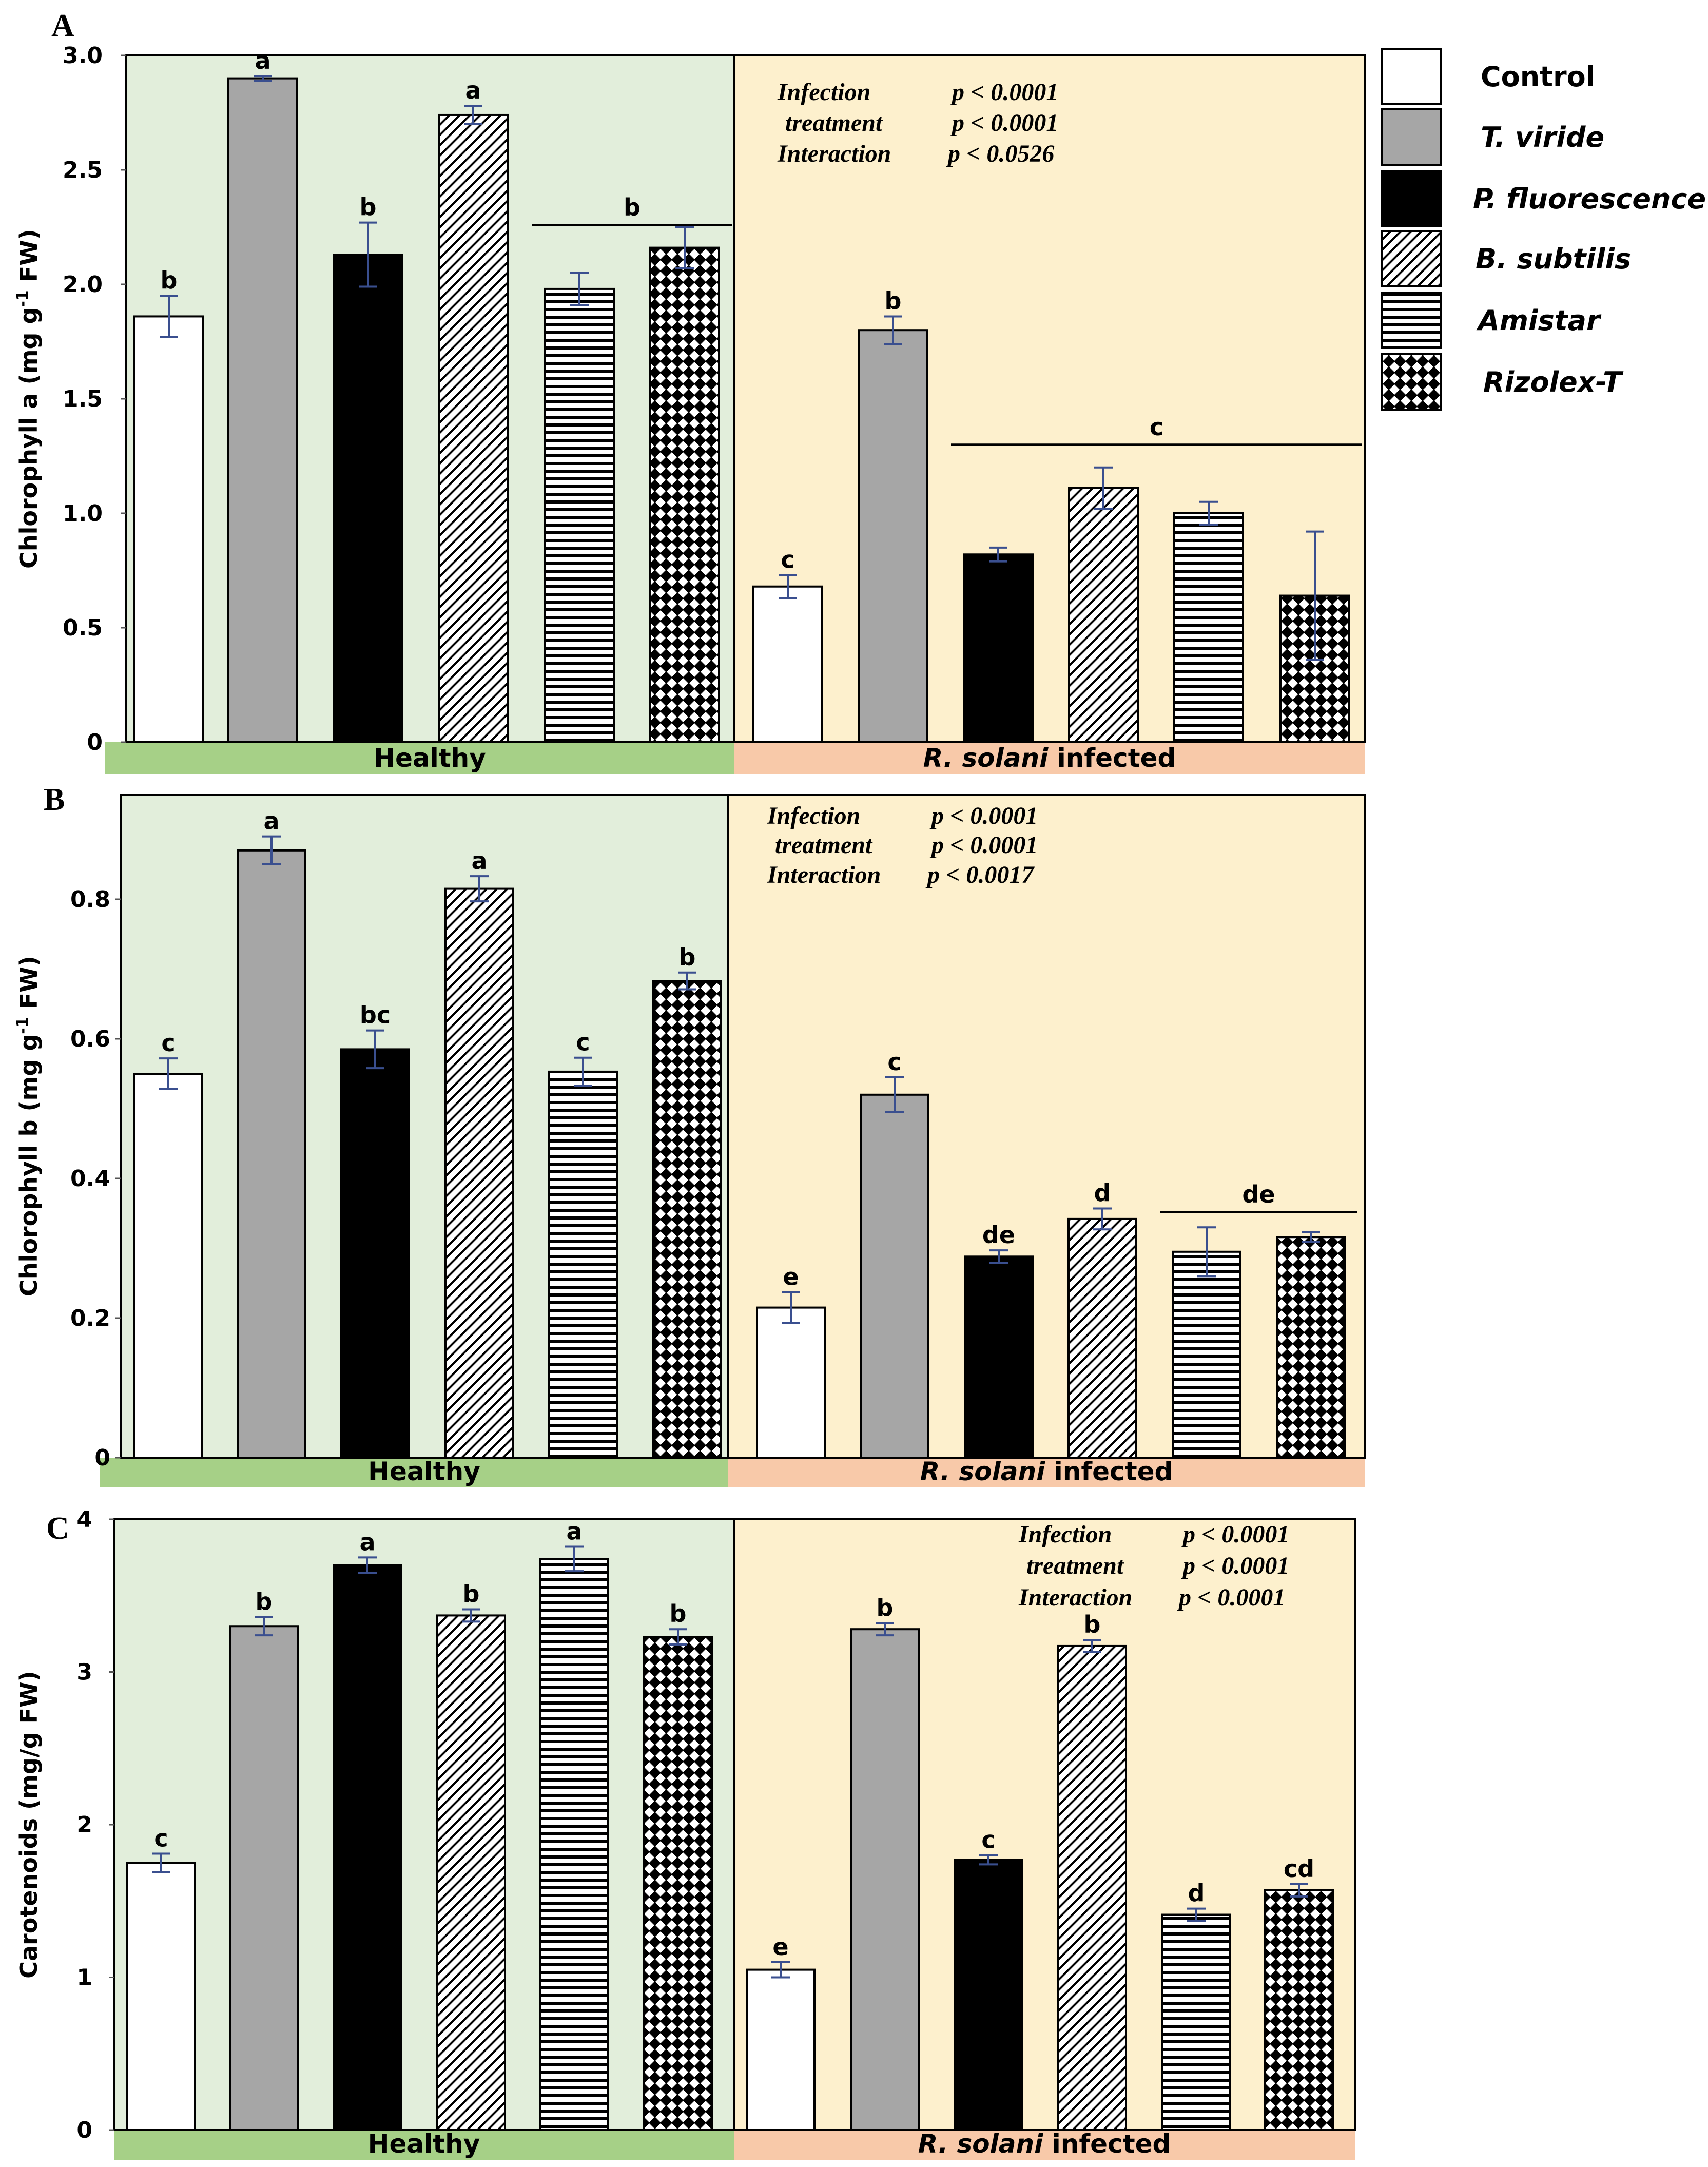  Describe the element at coordinates (1542, 137) in the screenshot. I see `legend-label: T. viride` at that location.